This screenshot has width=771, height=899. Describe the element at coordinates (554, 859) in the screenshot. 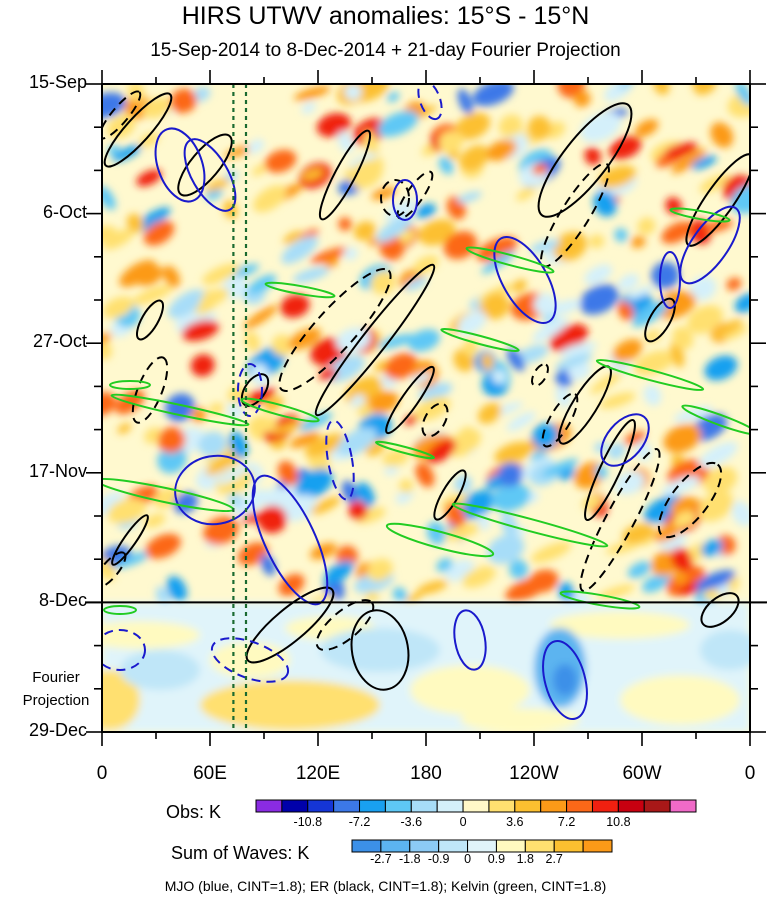

I see `waves-colorbar-label: 2.7` at that location.